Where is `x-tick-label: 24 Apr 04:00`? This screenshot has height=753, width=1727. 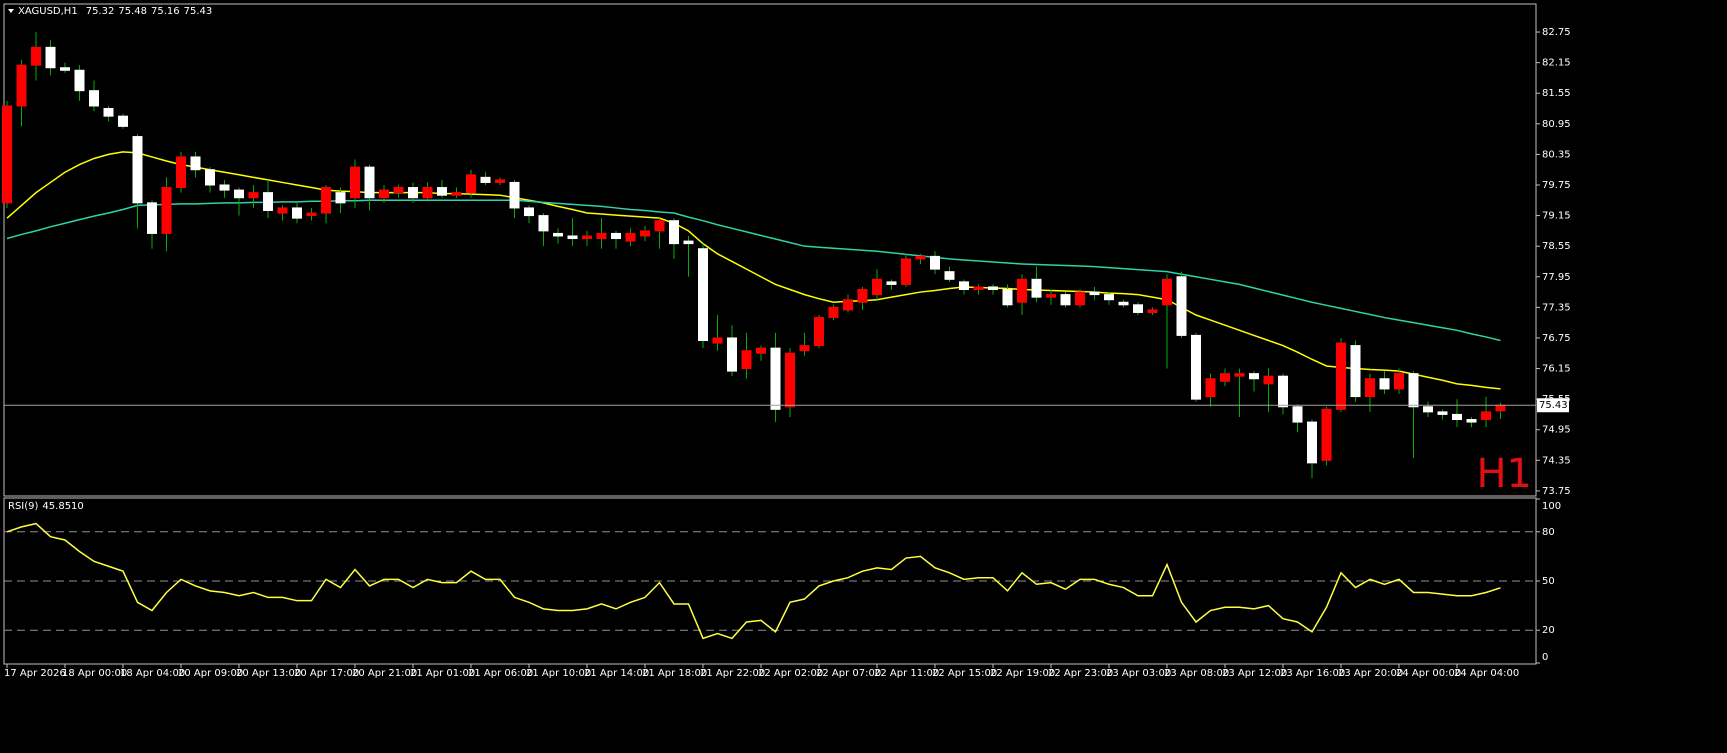
x-tick-label: 24 Apr 04:00 is located at coordinates (1486, 673).